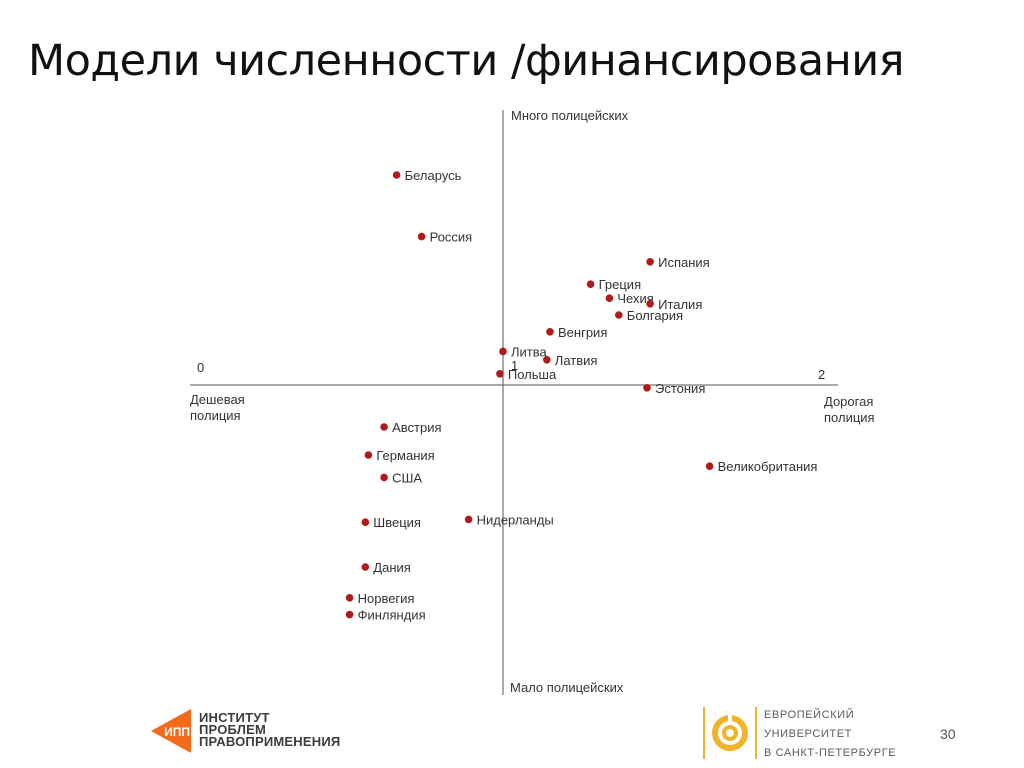 This screenshot has width=1024, height=768. I want to click on point-label: Дания, so click(392, 567).